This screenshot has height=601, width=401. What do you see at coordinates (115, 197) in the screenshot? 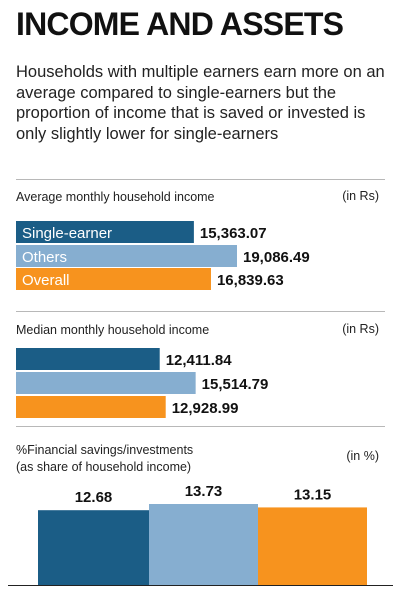
I see `chart1-title: Average monthly household income` at bounding box center [115, 197].